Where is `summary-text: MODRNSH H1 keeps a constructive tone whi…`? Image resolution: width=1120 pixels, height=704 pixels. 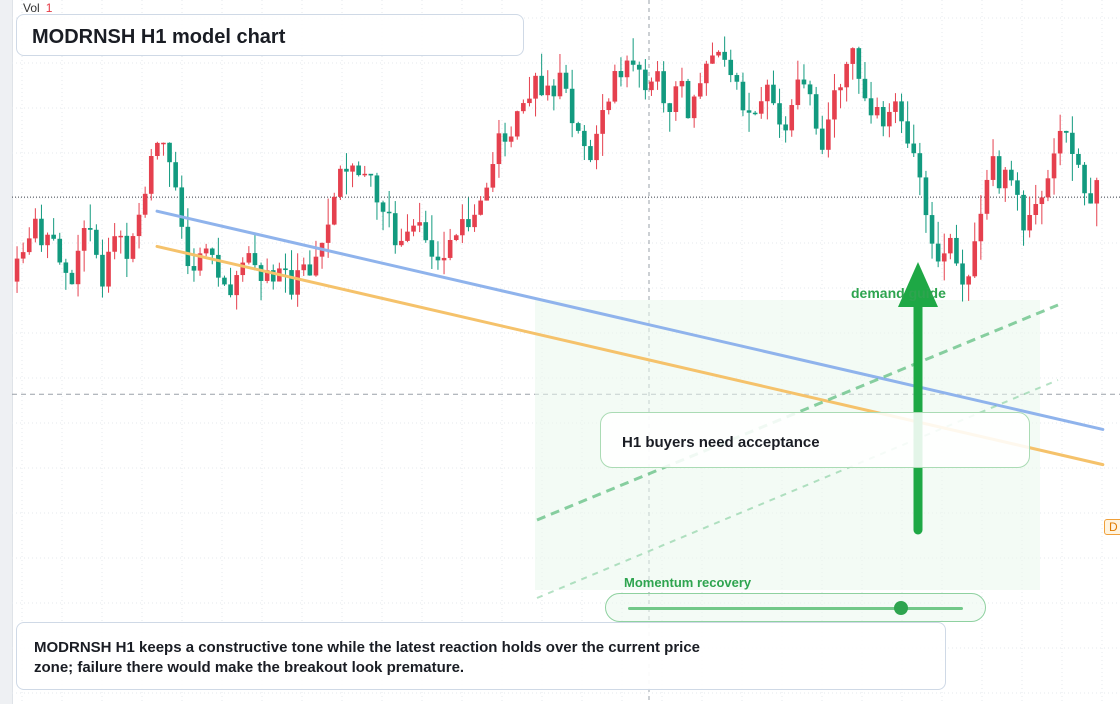 summary-text: MODRNSH H1 keeps a constructive tone whi… is located at coordinates (367, 657).